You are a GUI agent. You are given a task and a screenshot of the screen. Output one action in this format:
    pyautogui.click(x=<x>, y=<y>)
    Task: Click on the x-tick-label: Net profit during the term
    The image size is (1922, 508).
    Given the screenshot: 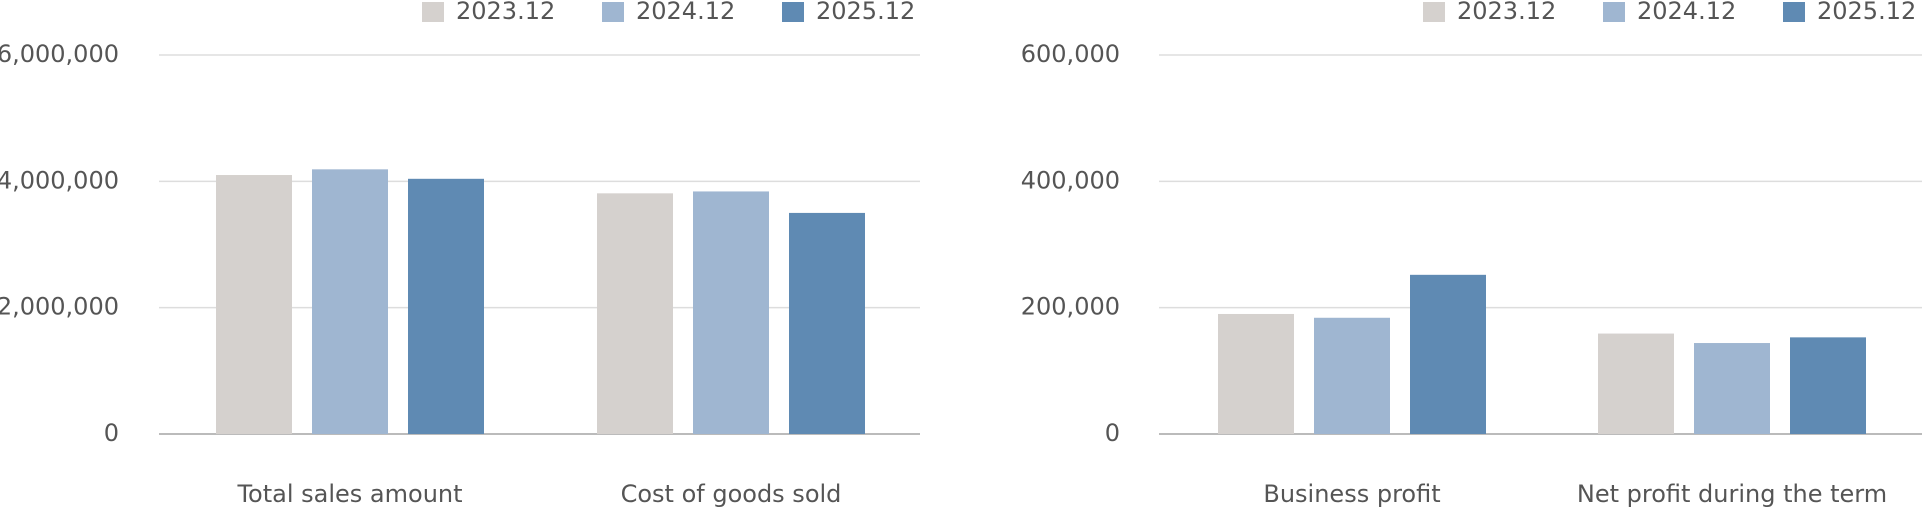 What is the action you would take?
    pyautogui.click(x=1732, y=494)
    